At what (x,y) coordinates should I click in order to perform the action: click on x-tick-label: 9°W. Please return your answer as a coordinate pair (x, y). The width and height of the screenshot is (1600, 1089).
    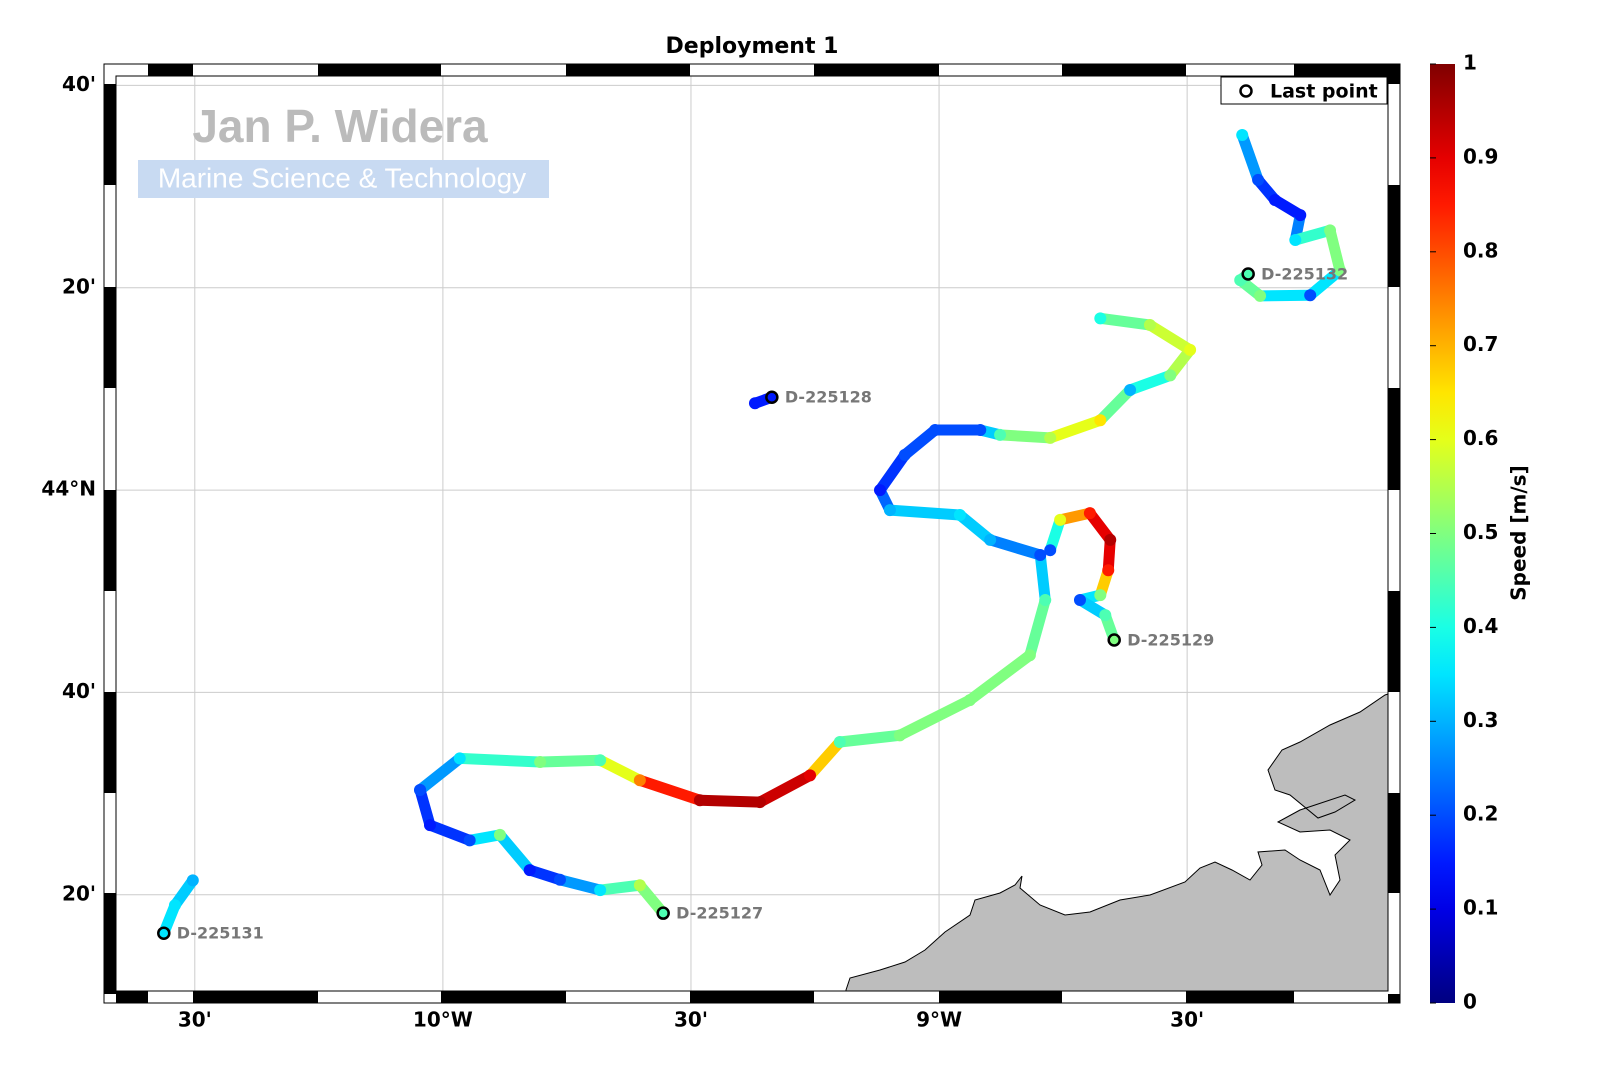
    Looking at the image, I should click on (939, 1020).